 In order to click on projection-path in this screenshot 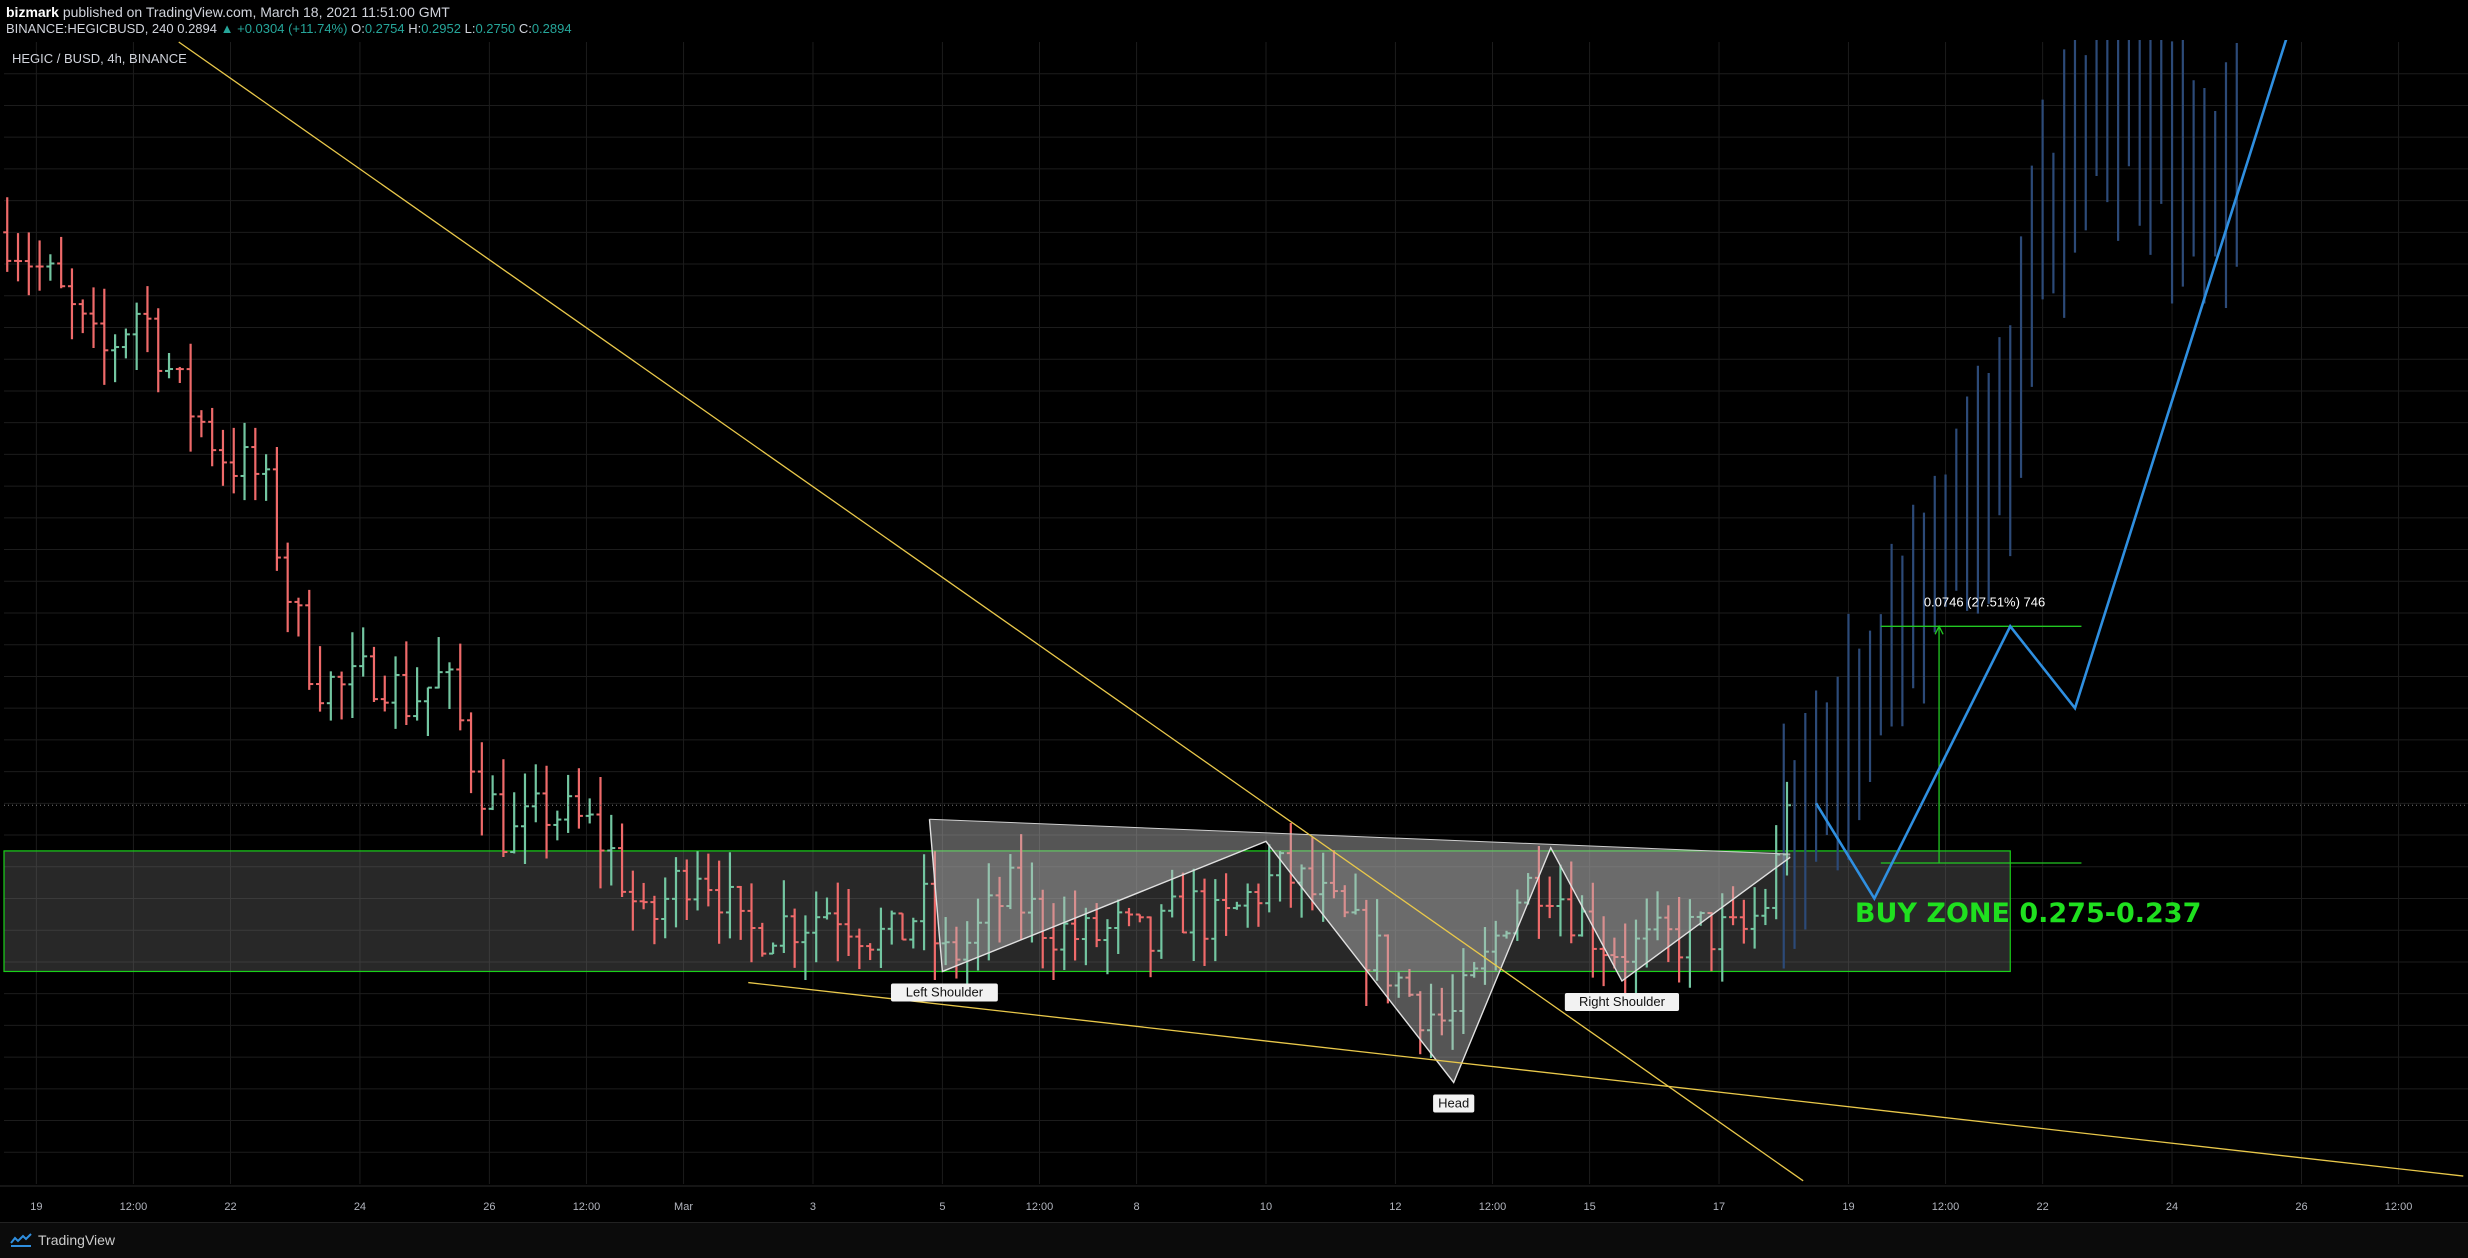, I will do `click(2051, 471)`.